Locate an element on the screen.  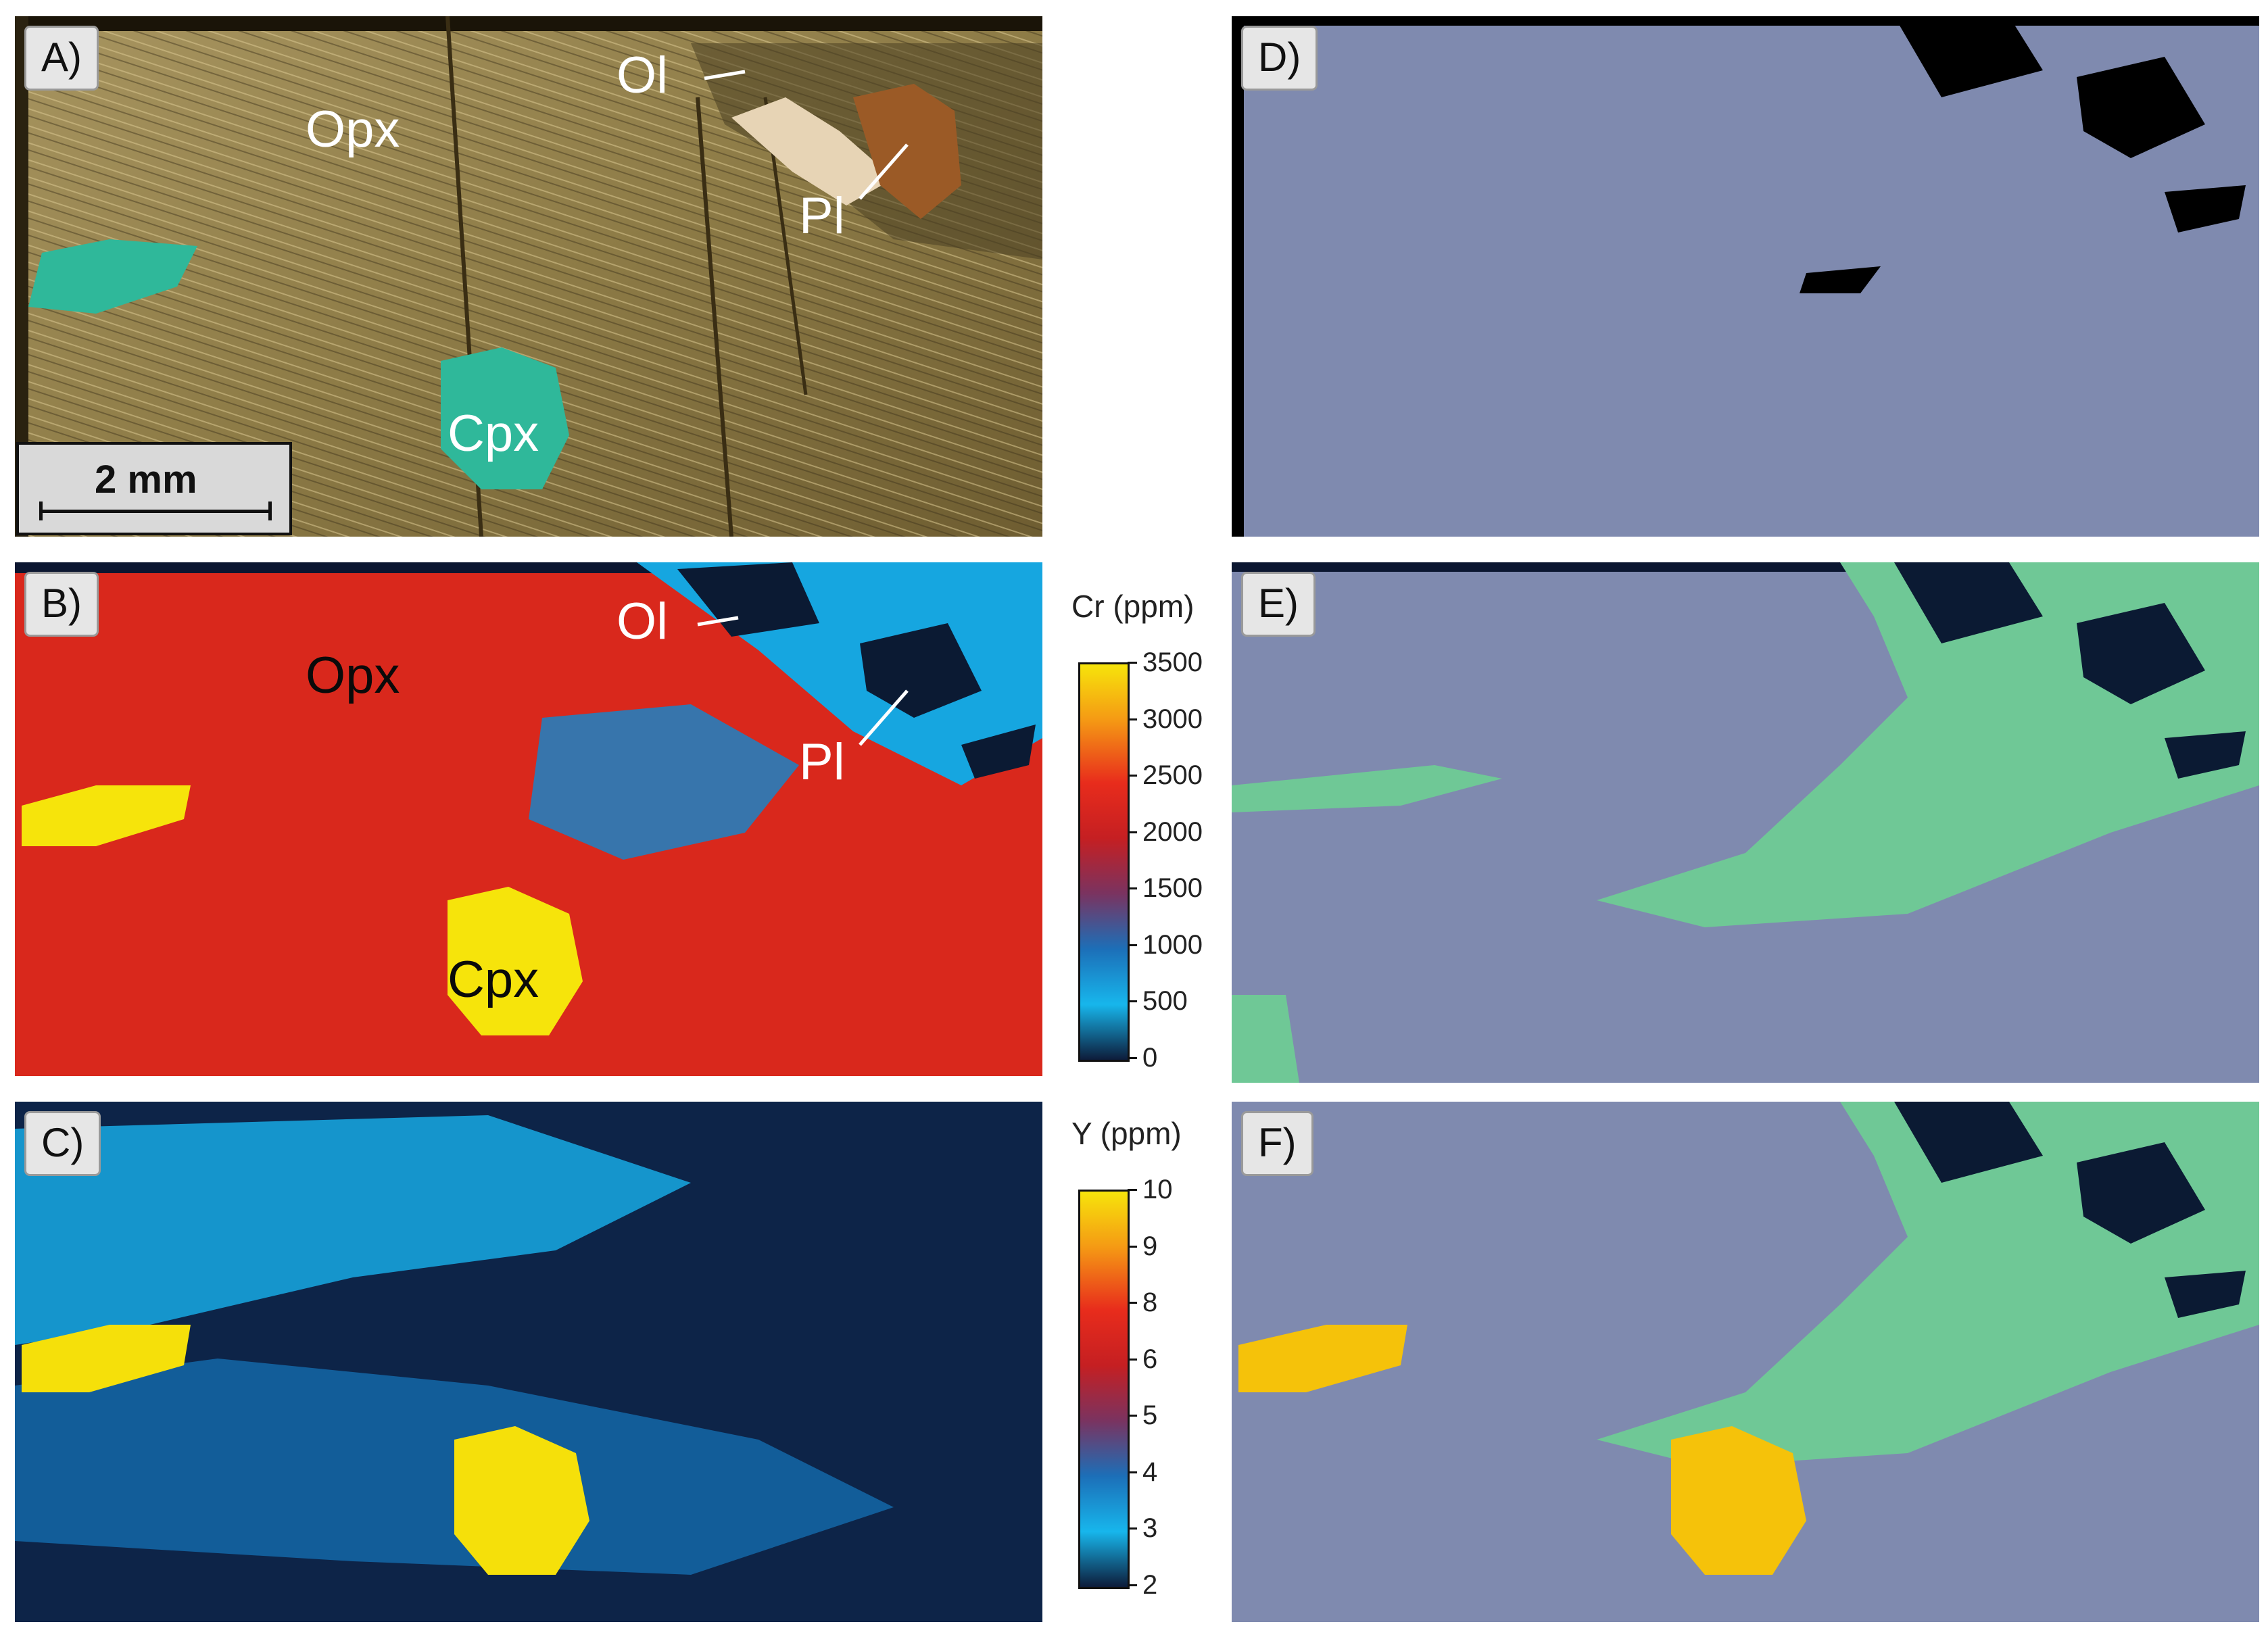
scale-bar-cap-left is located at coordinates (41, 511).